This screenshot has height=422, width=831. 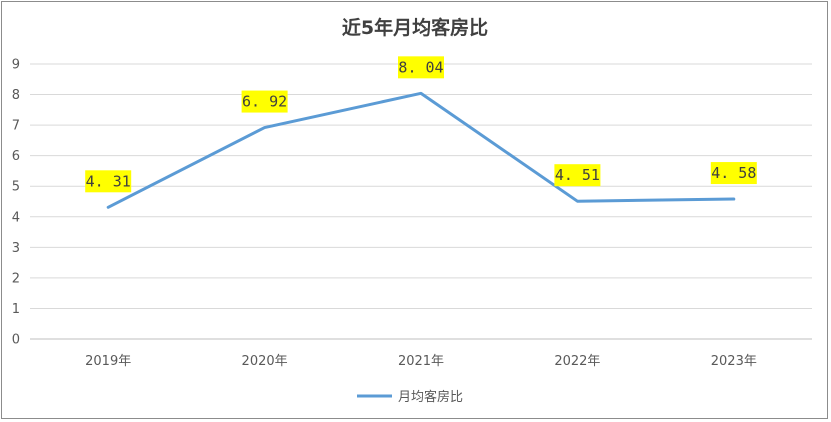 What do you see at coordinates (16, 126) in the screenshot?
I see `y-tick-label: 7` at bounding box center [16, 126].